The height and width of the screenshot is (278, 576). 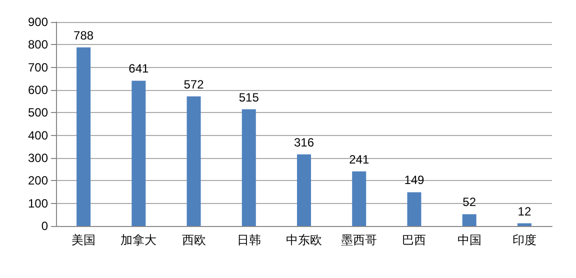 What do you see at coordinates (38, 45) in the screenshot?
I see `y-tick-label: 800` at bounding box center [38, 45].